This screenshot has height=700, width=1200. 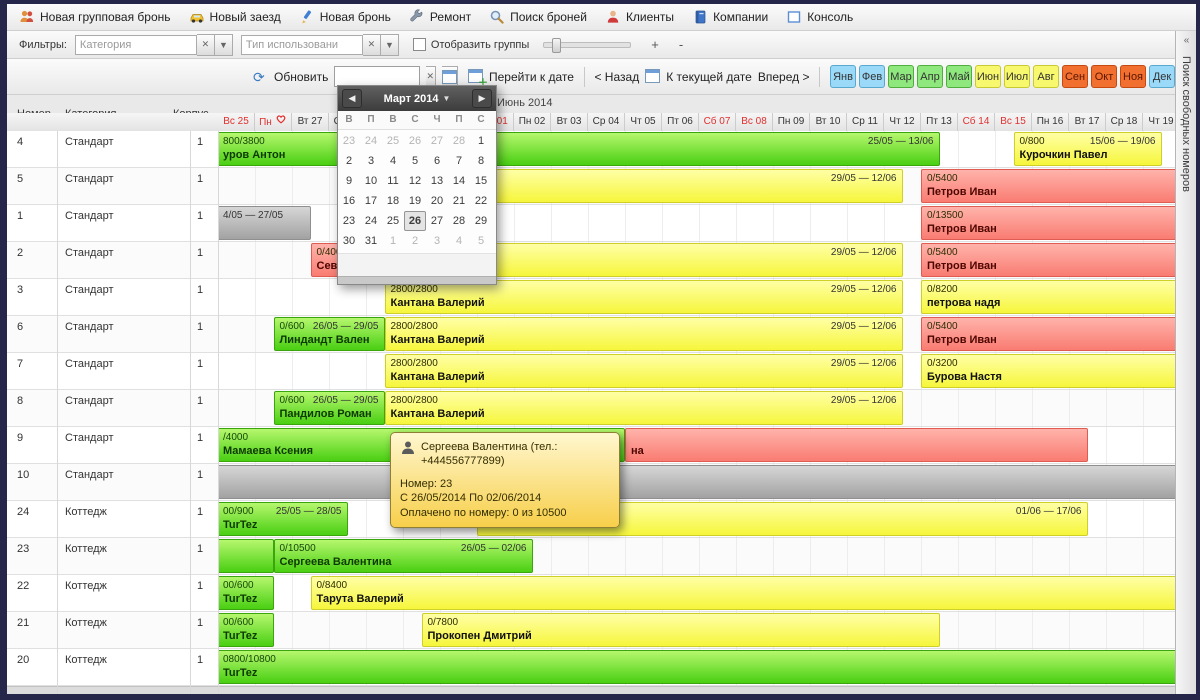 I want to click on date-header-cell: Ср 11, so click(x=865, y=122).